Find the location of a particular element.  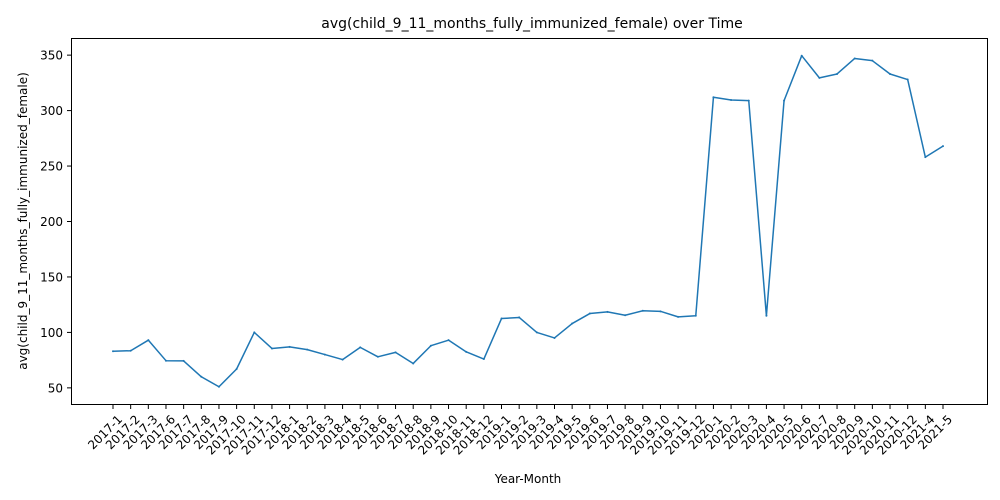

y-axis: 50 100 150 200 250 300 350 is located at coordinates (56, 222).